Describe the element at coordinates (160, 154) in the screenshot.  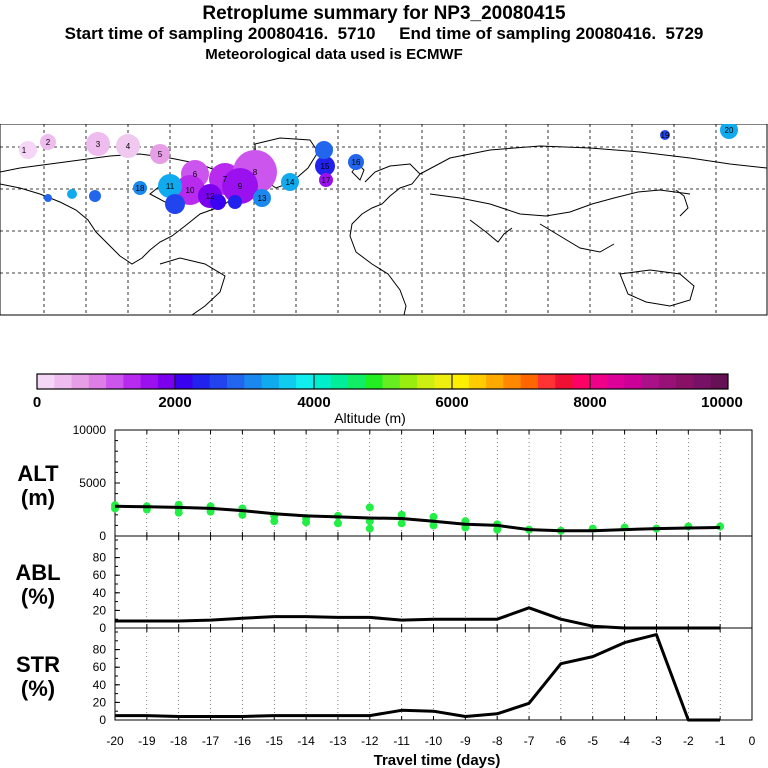
I see `map-label: 5` at that location.